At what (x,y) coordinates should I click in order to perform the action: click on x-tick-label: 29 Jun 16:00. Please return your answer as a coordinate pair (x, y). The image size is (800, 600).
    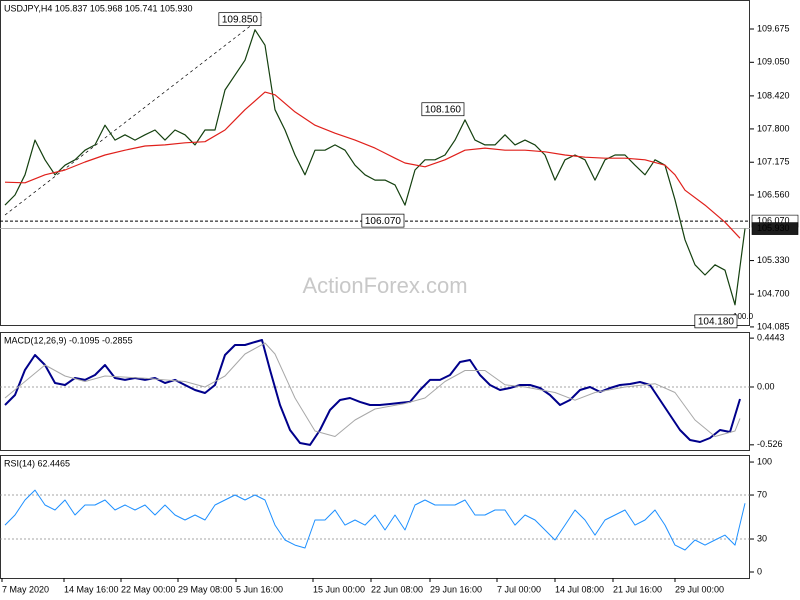
    Looking at the image, I should click on (456, 589).